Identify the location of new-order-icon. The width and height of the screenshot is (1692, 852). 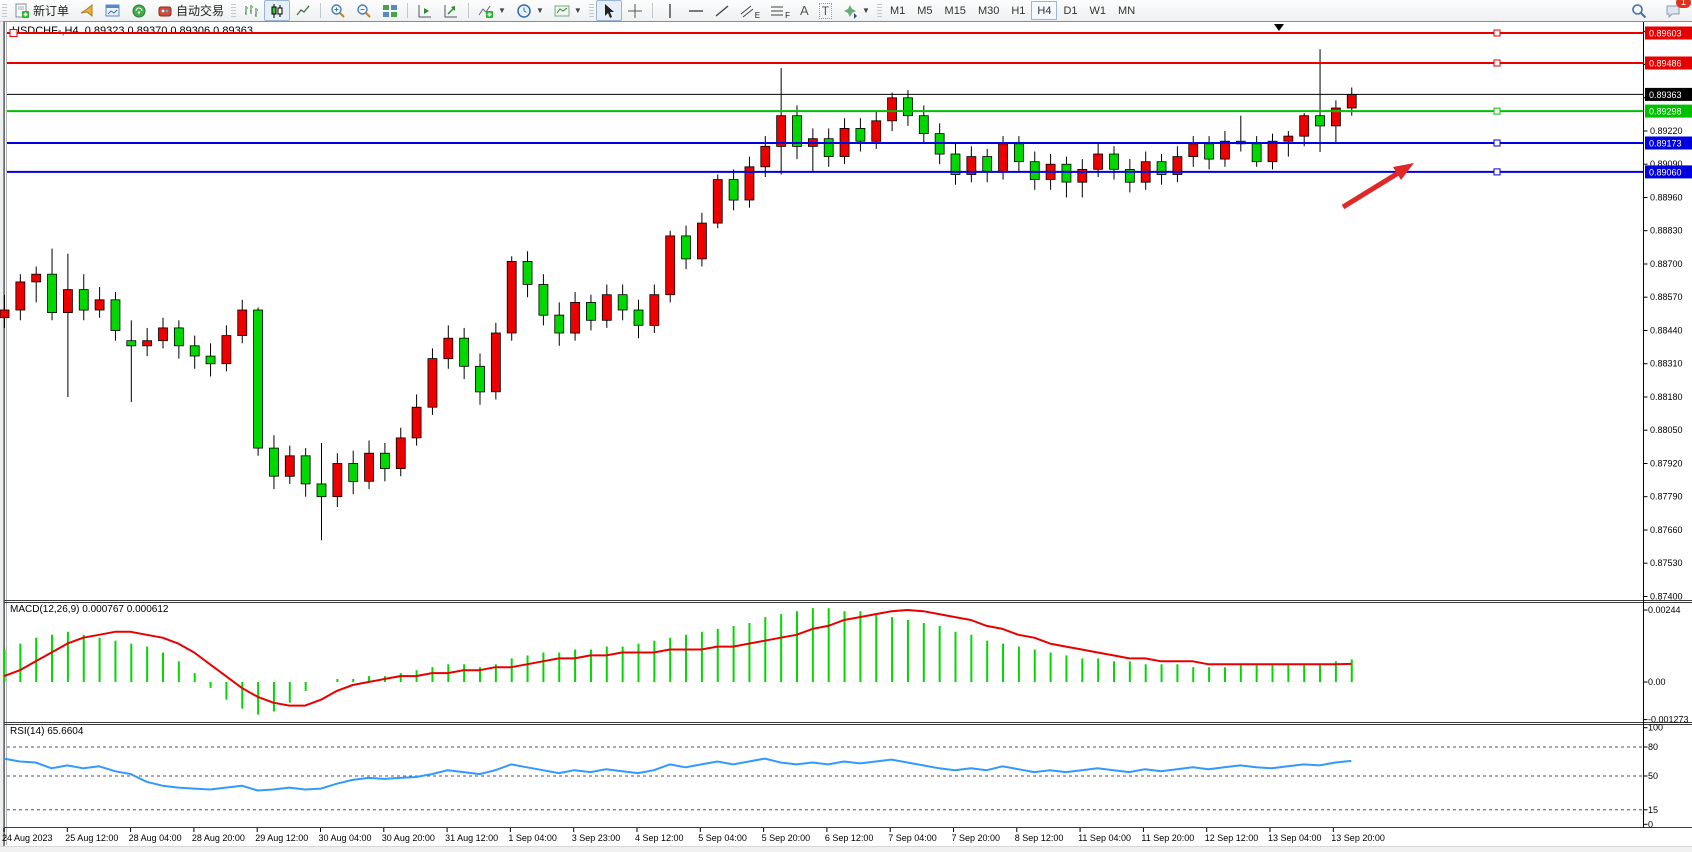
(22, 10).